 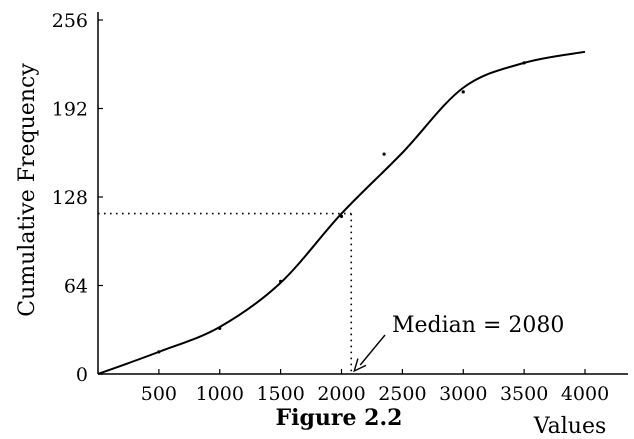 What do you see at coordinates (225, 293) in the screenshot?
I see `median-guides` at bounding box center [225, 293].